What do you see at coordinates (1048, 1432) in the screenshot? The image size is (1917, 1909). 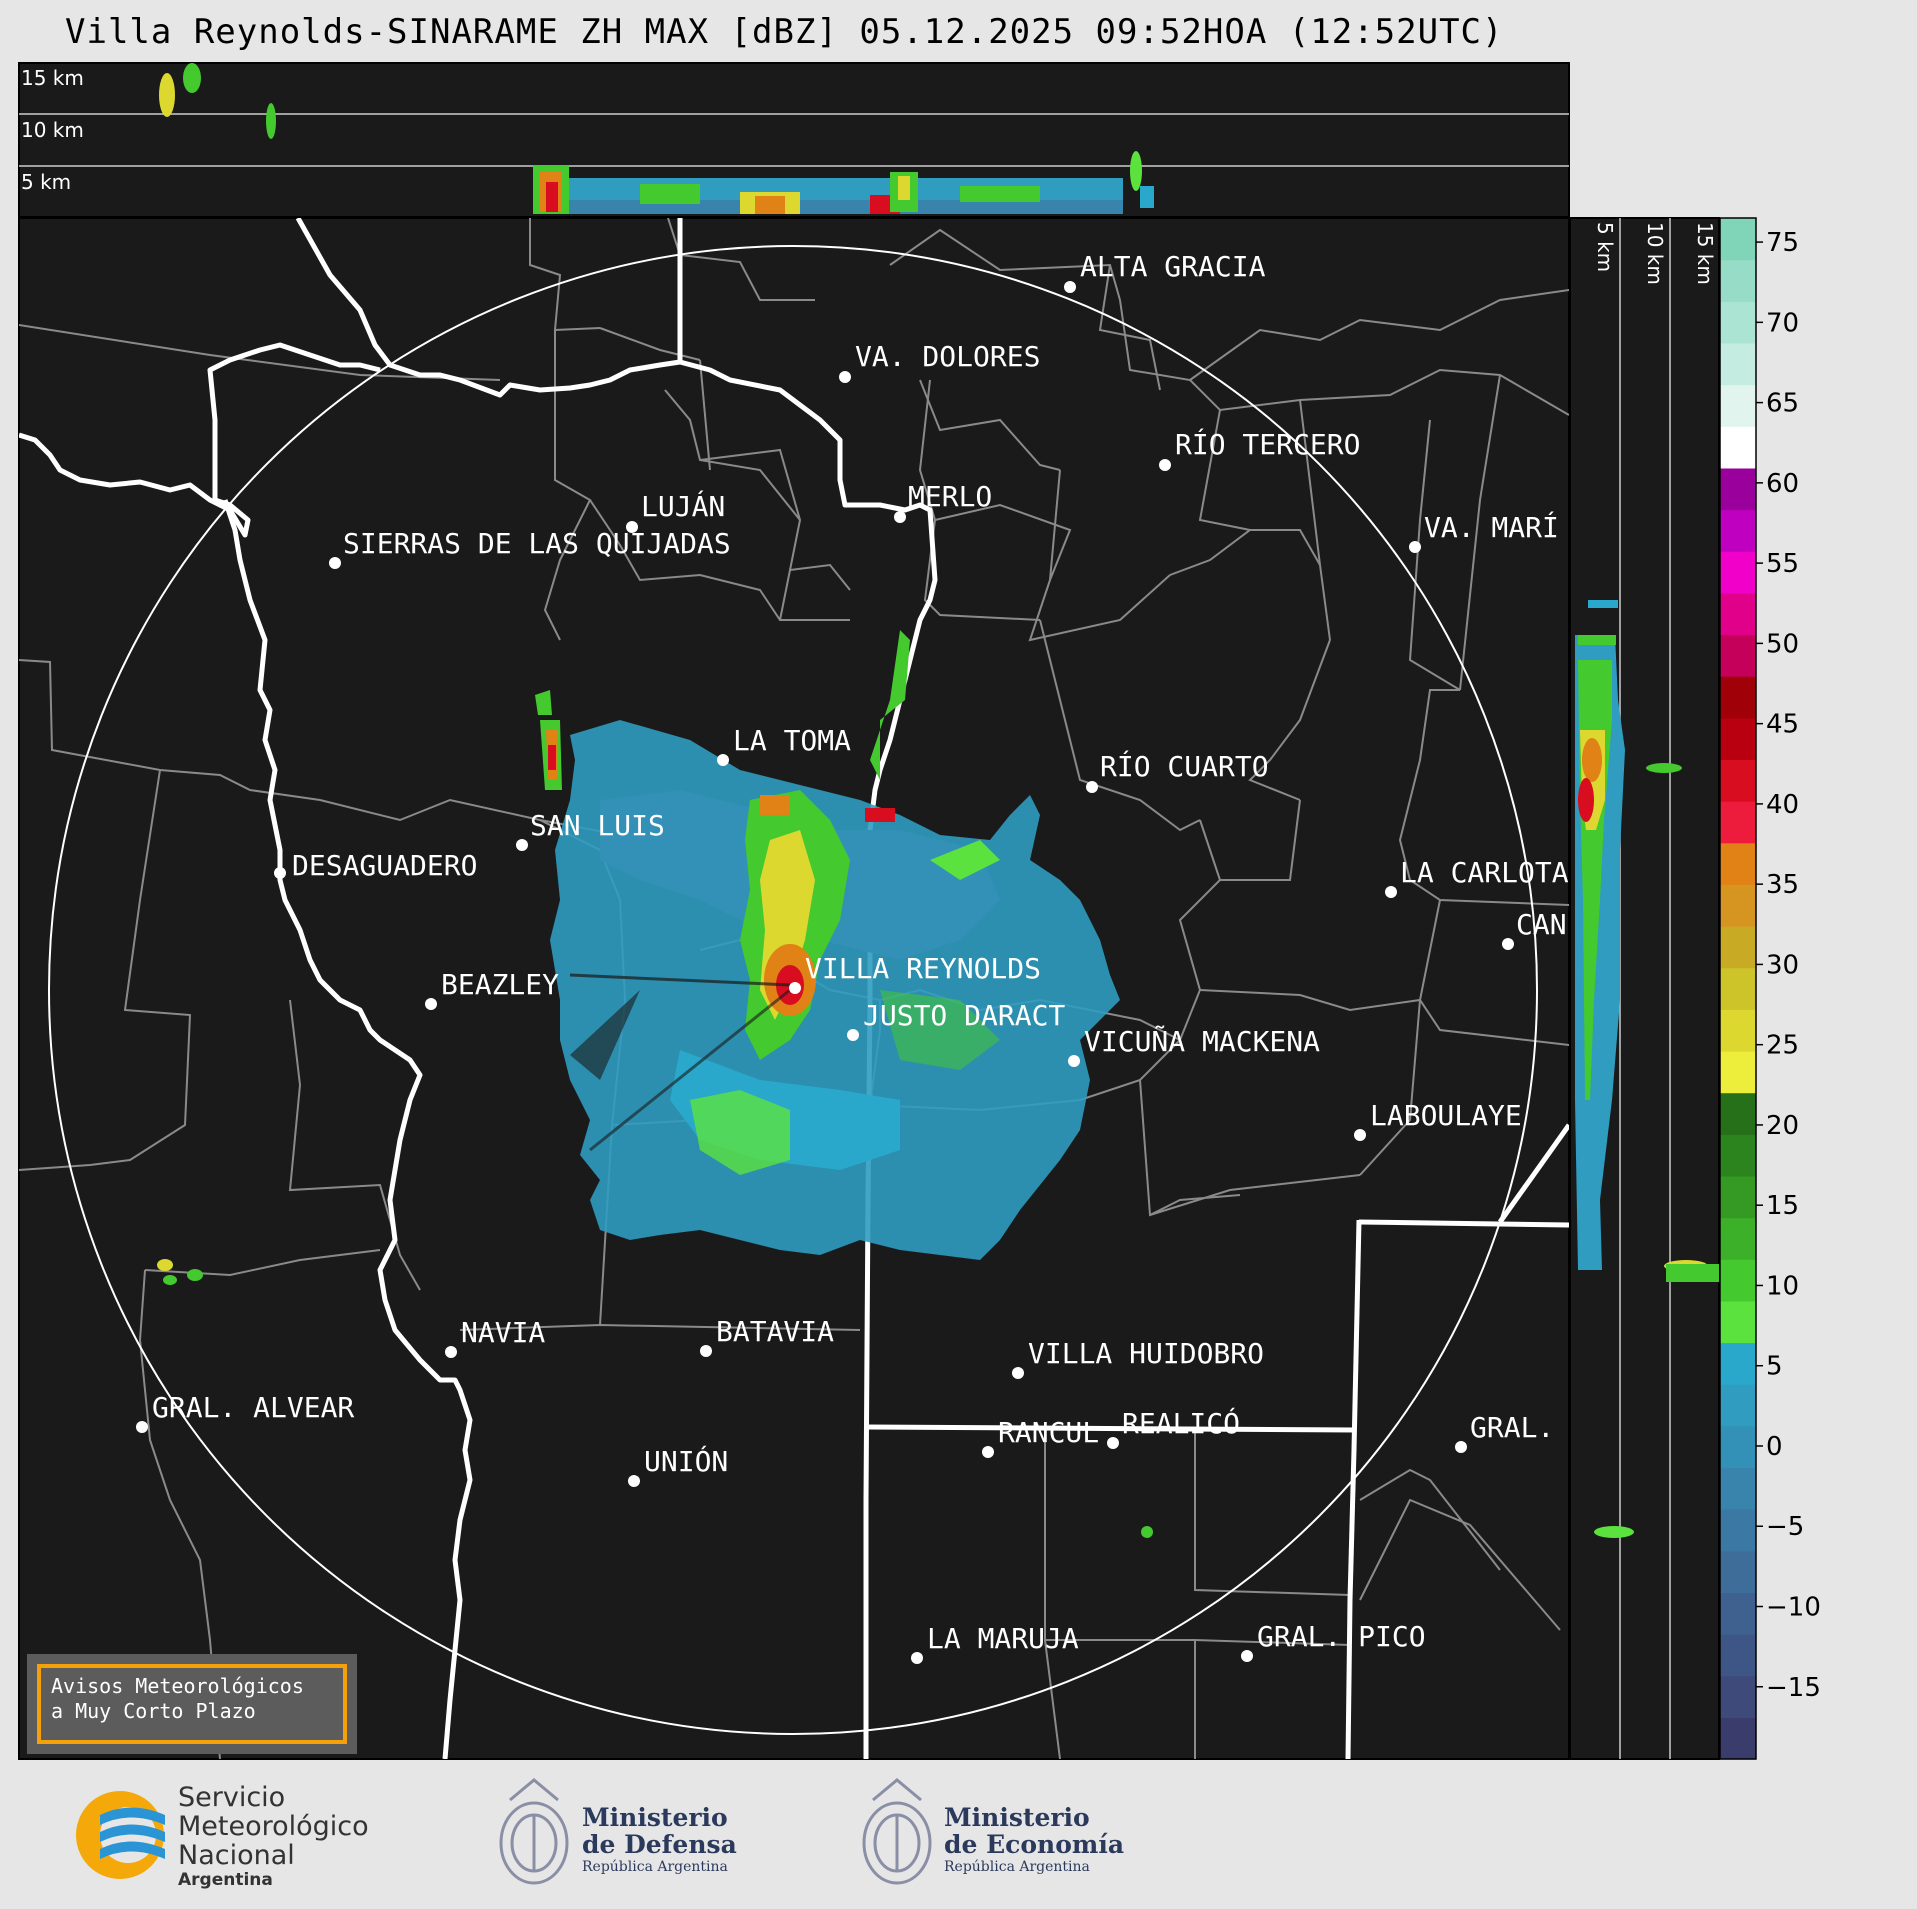 I see `city-label: RANCUL` at bounding box center [1048, 1432].